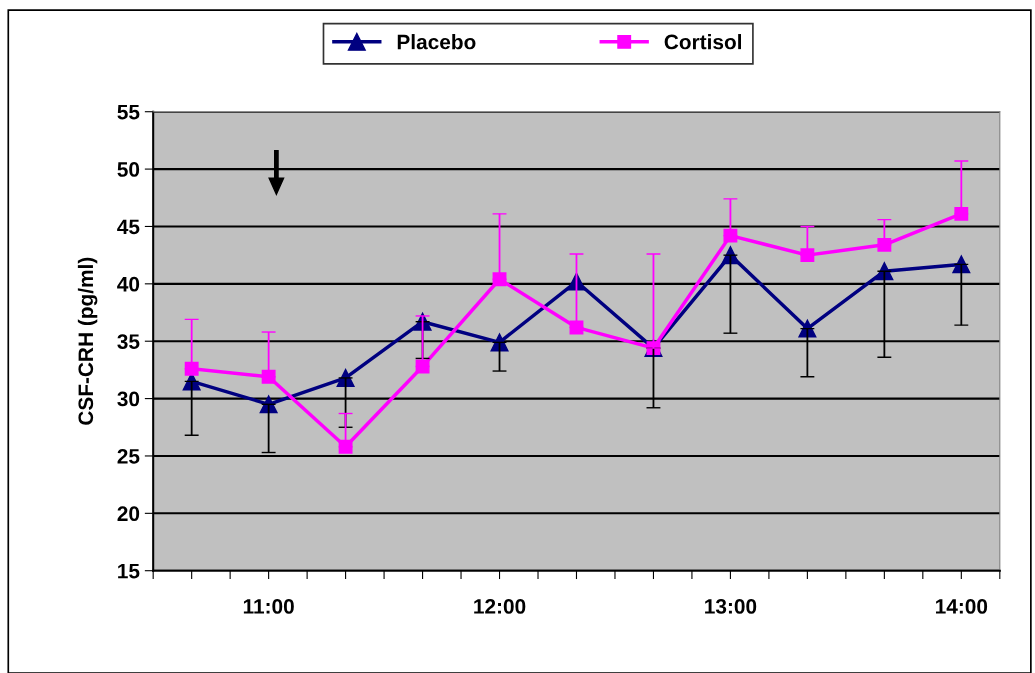 The image size is (1035, 673). Describe the element at coordinates (128, 112) in the screenshot. I see `y-tick-label: 55` at that location.